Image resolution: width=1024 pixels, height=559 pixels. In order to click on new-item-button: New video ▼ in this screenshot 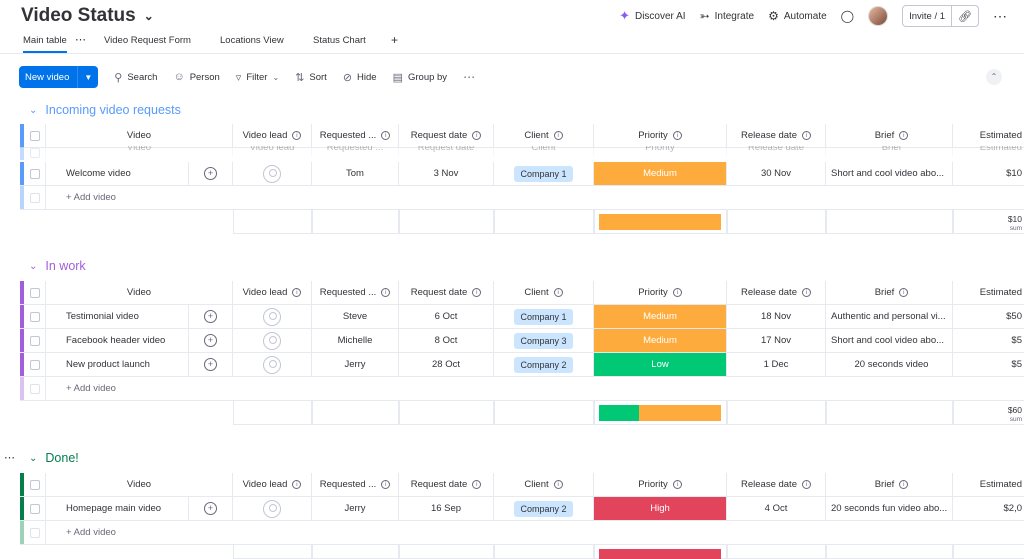, I will do `click(59, 77)`.